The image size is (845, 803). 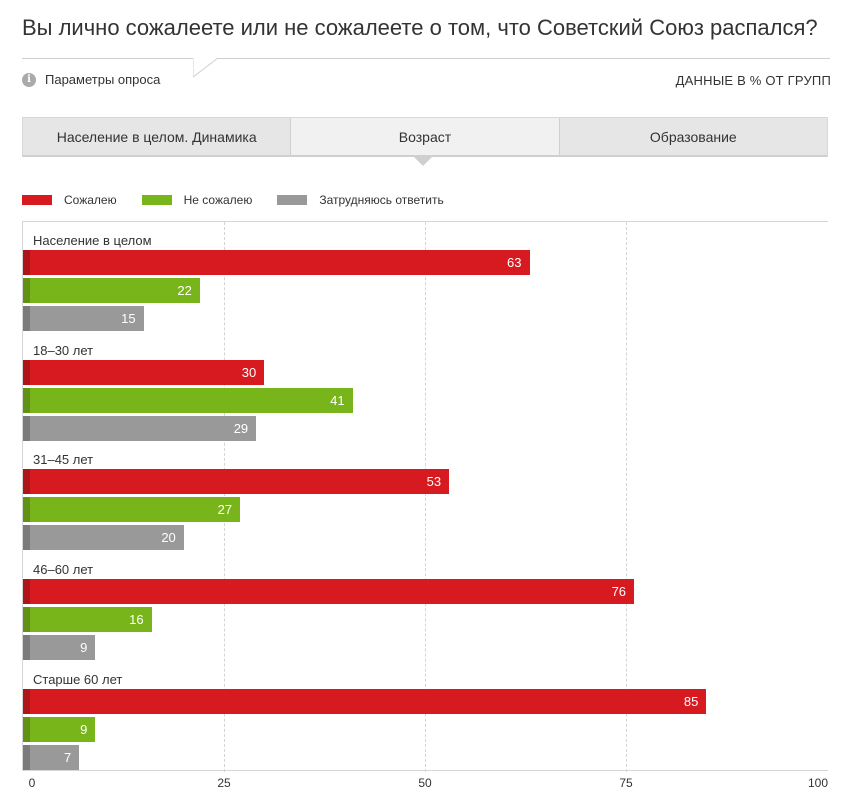 I want to click on legend-item-hard-to-say: Затрудняюсь ответить, so click(x=360, y=200).